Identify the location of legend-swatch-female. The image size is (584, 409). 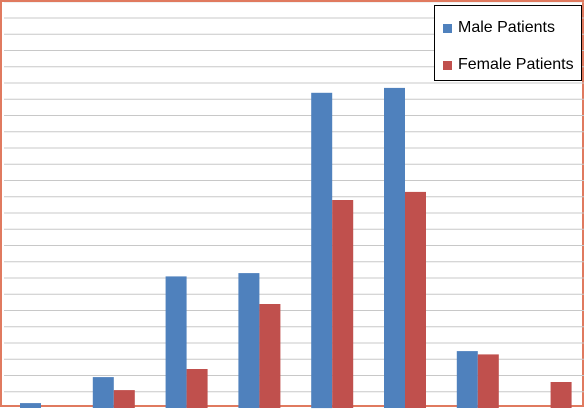
(447, 65).